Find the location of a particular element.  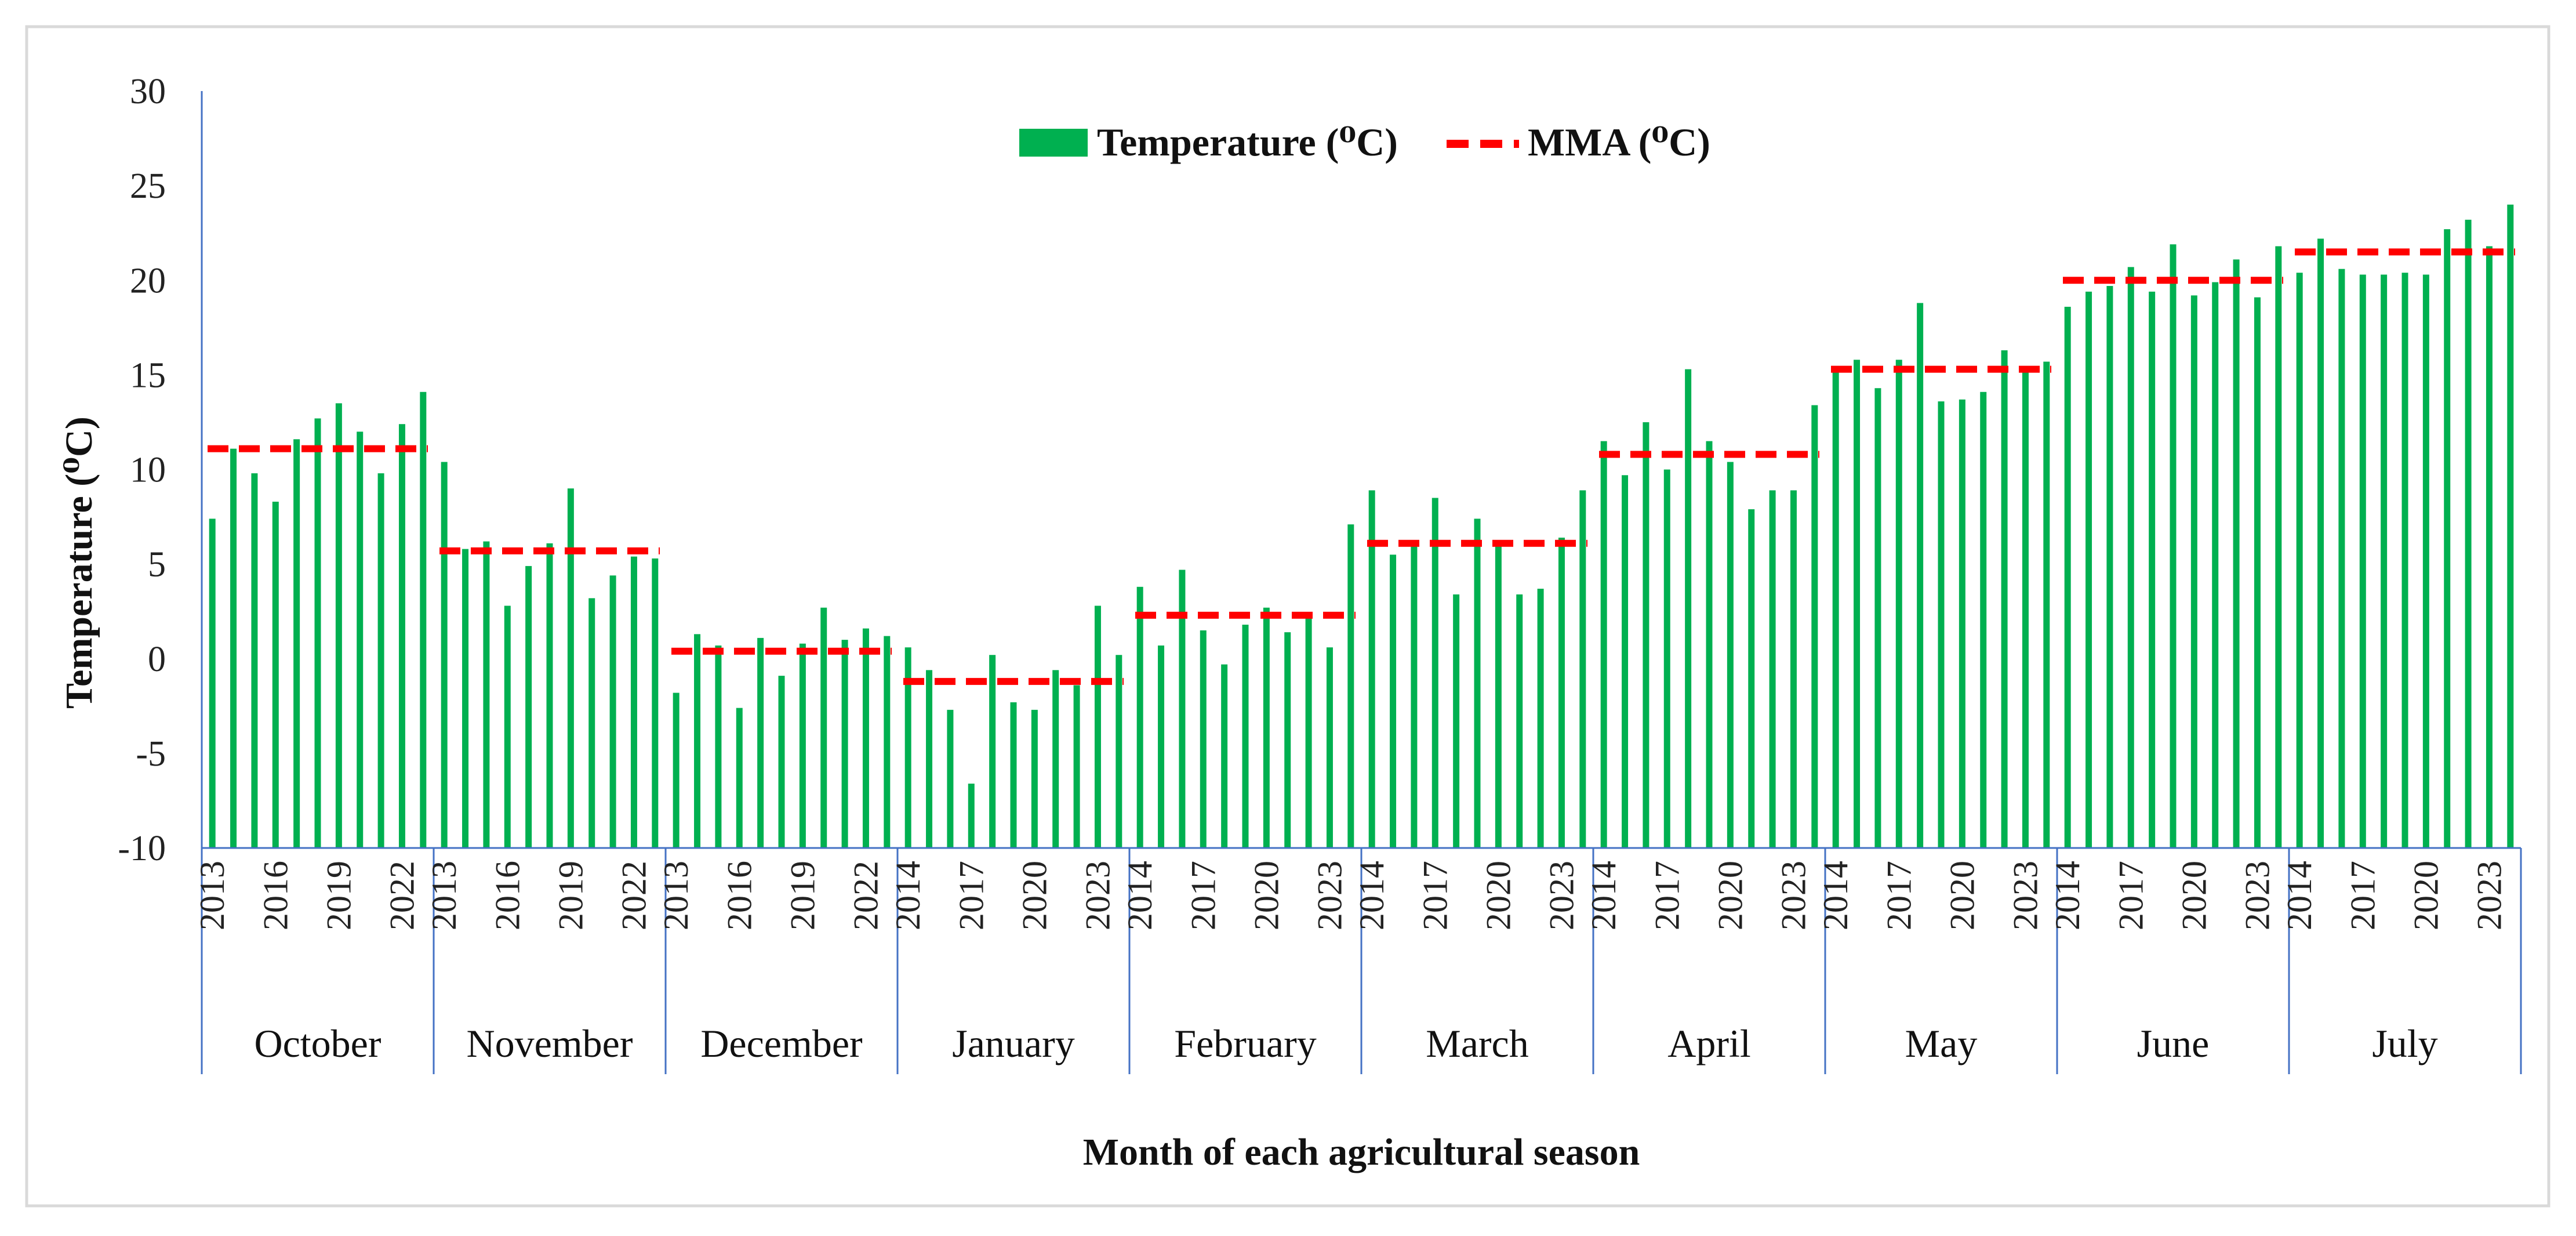

x-month-label: March is located at coordinates (1477, 1043).